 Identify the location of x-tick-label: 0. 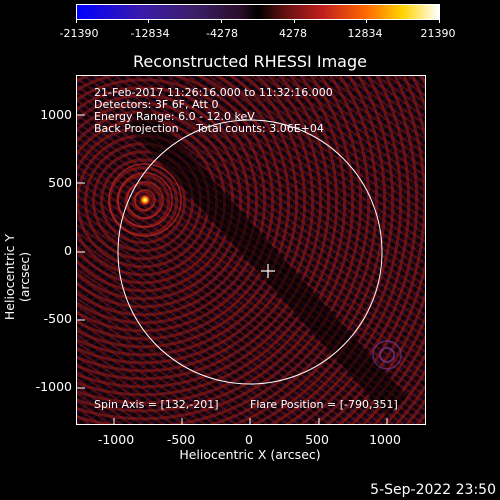
(249, 439).